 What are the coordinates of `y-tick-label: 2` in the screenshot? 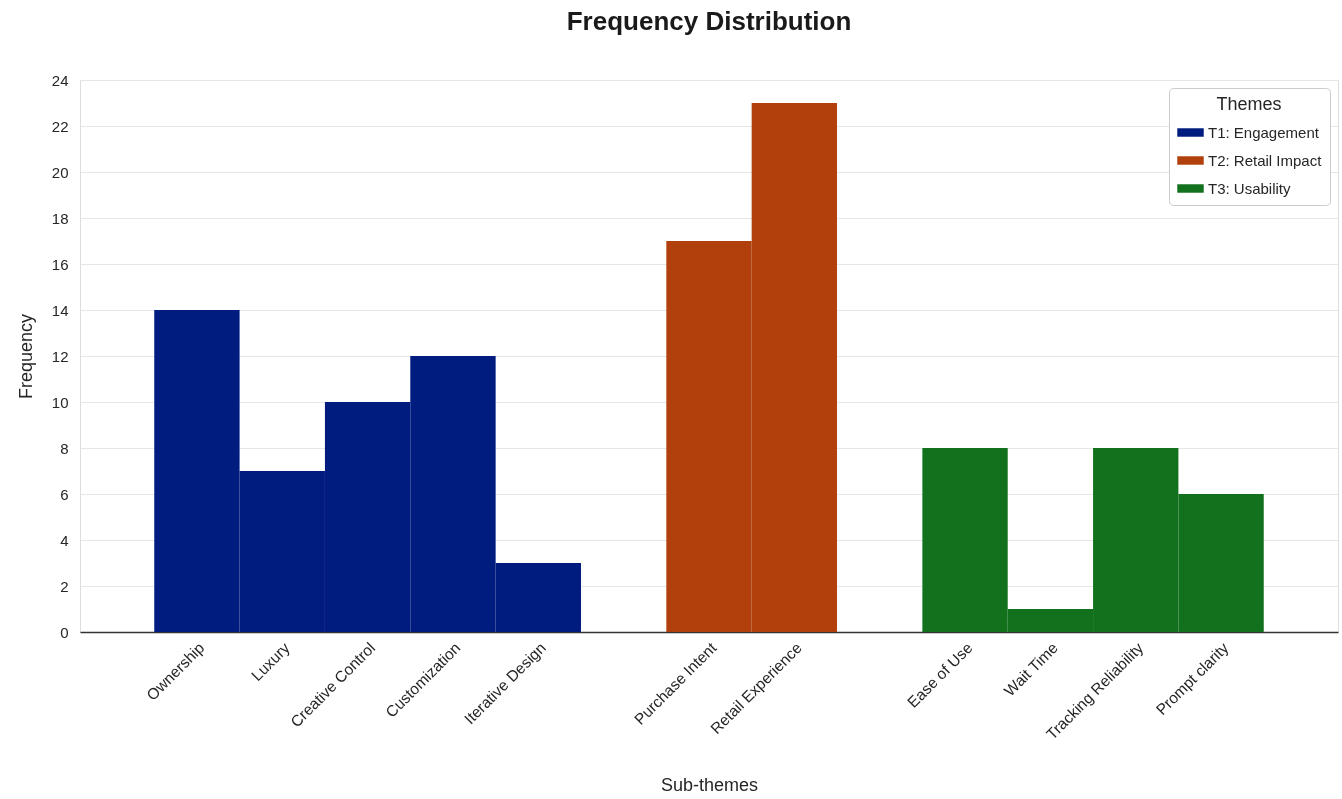 It's located at (64, 586).